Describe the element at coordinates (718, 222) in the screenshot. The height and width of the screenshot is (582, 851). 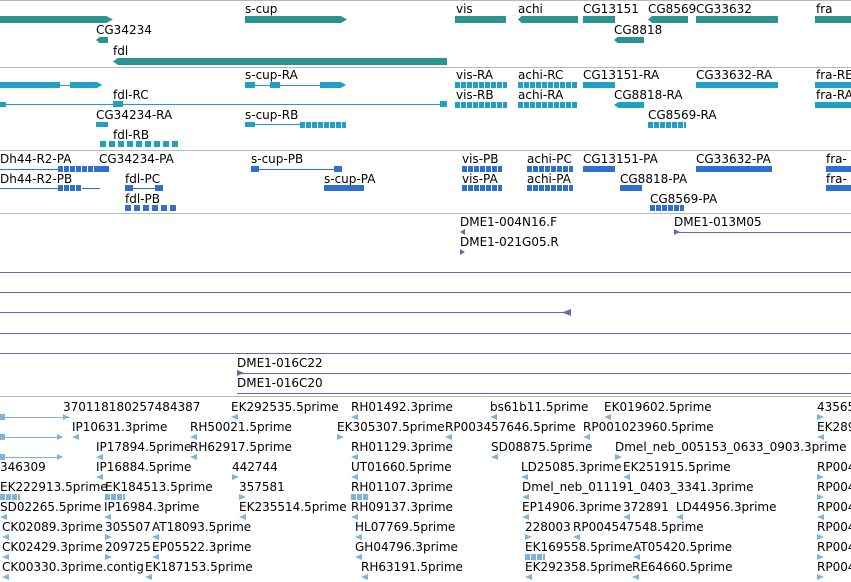
I see `clone-label: DME1-013M05` at that location.